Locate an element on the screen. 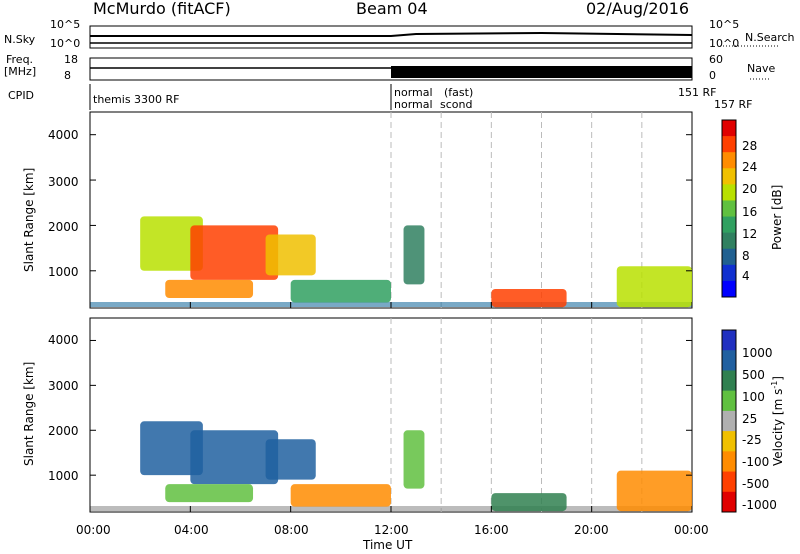  nsky-tick-bottom: 10^0 is located at coordinates (65, 43).